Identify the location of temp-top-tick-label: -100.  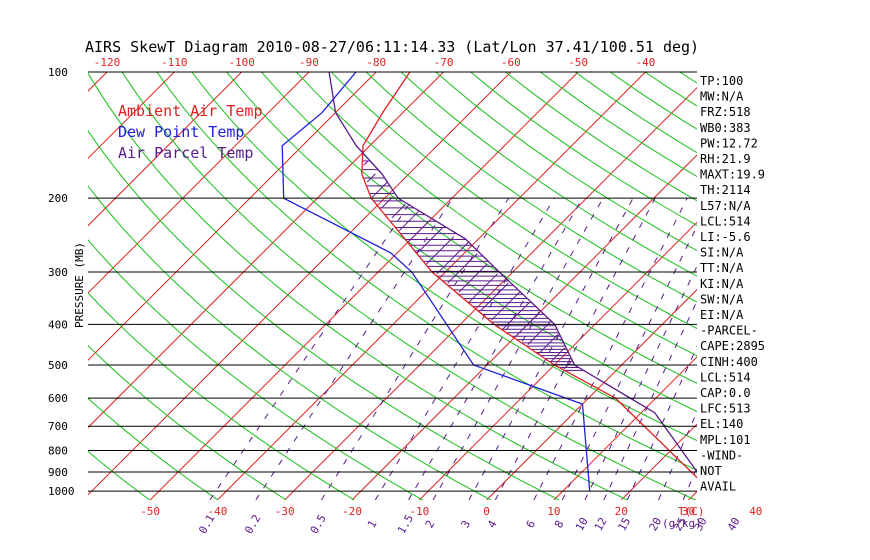
(241, 62).